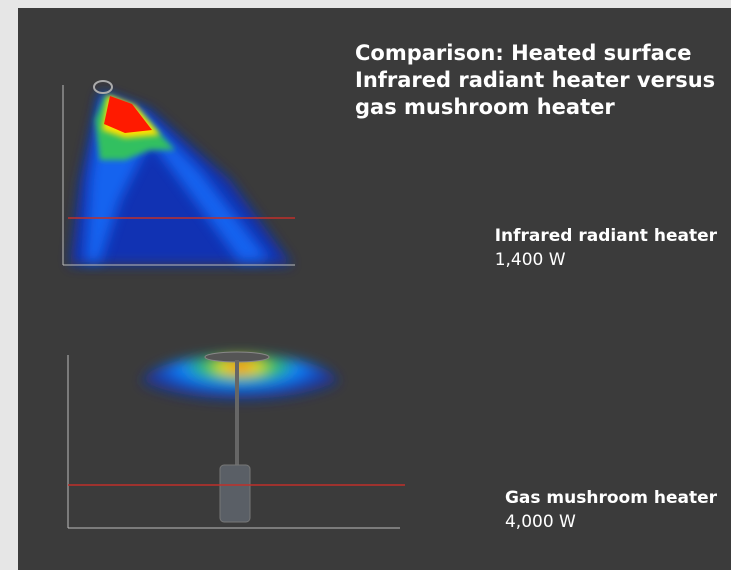  I want to click on heater-label: Gas mushroom heater 4,000 W, so click(611, 510).